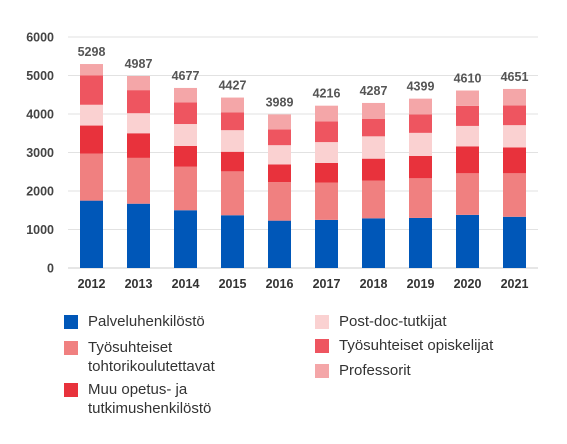  I want to click on legend-label: Professorit, so click(375, 370).